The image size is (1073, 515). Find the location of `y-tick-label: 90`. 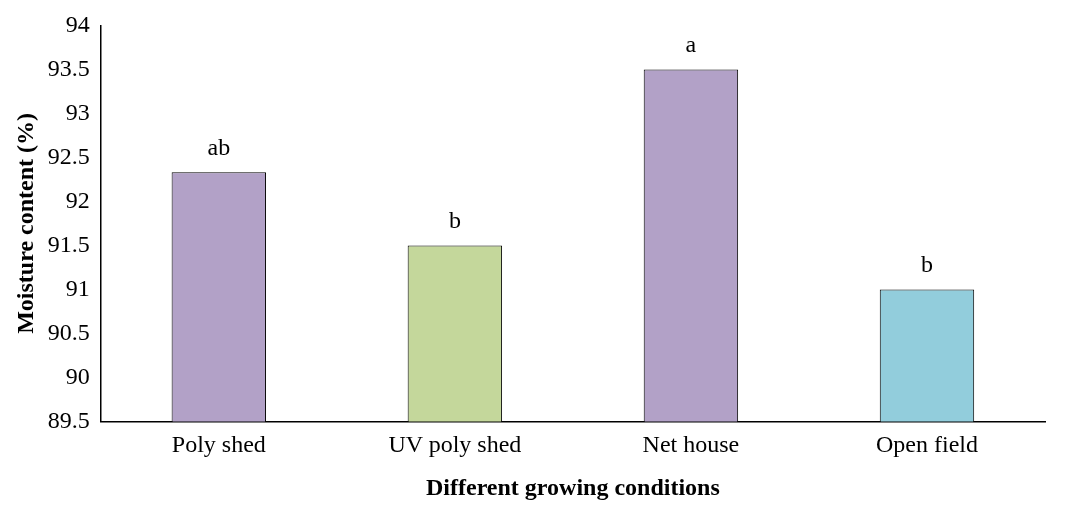

y-tick-label: 90 is located at coordinates (77, 375).